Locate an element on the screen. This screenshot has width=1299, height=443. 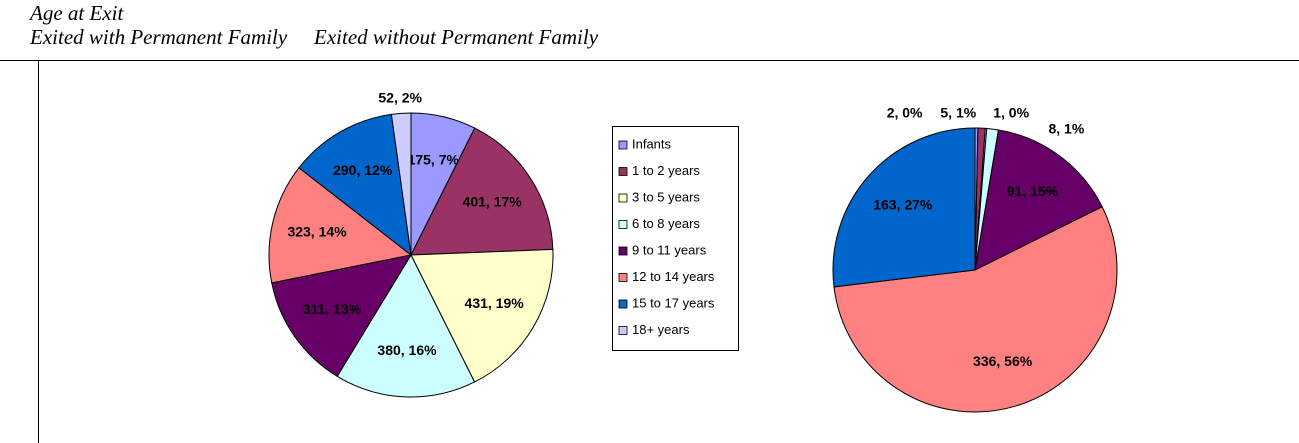
data-label: 290, 12% is located at coordinates (363, 170).